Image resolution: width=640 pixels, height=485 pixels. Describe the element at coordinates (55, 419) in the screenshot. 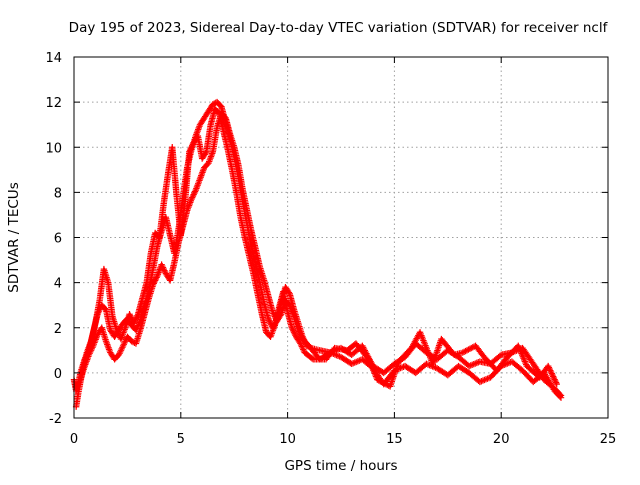

I see `y-tick-label: -2` at that location.